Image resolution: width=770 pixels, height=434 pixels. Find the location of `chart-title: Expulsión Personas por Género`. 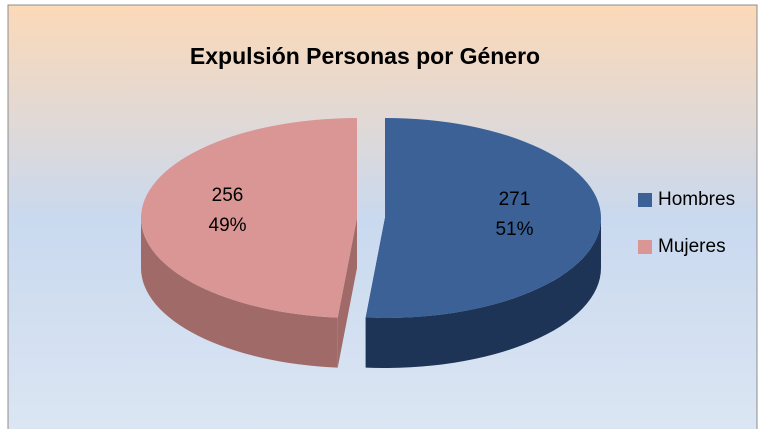

chart-title: Expulsión Personas por Género is located at coordinates (365, 56).